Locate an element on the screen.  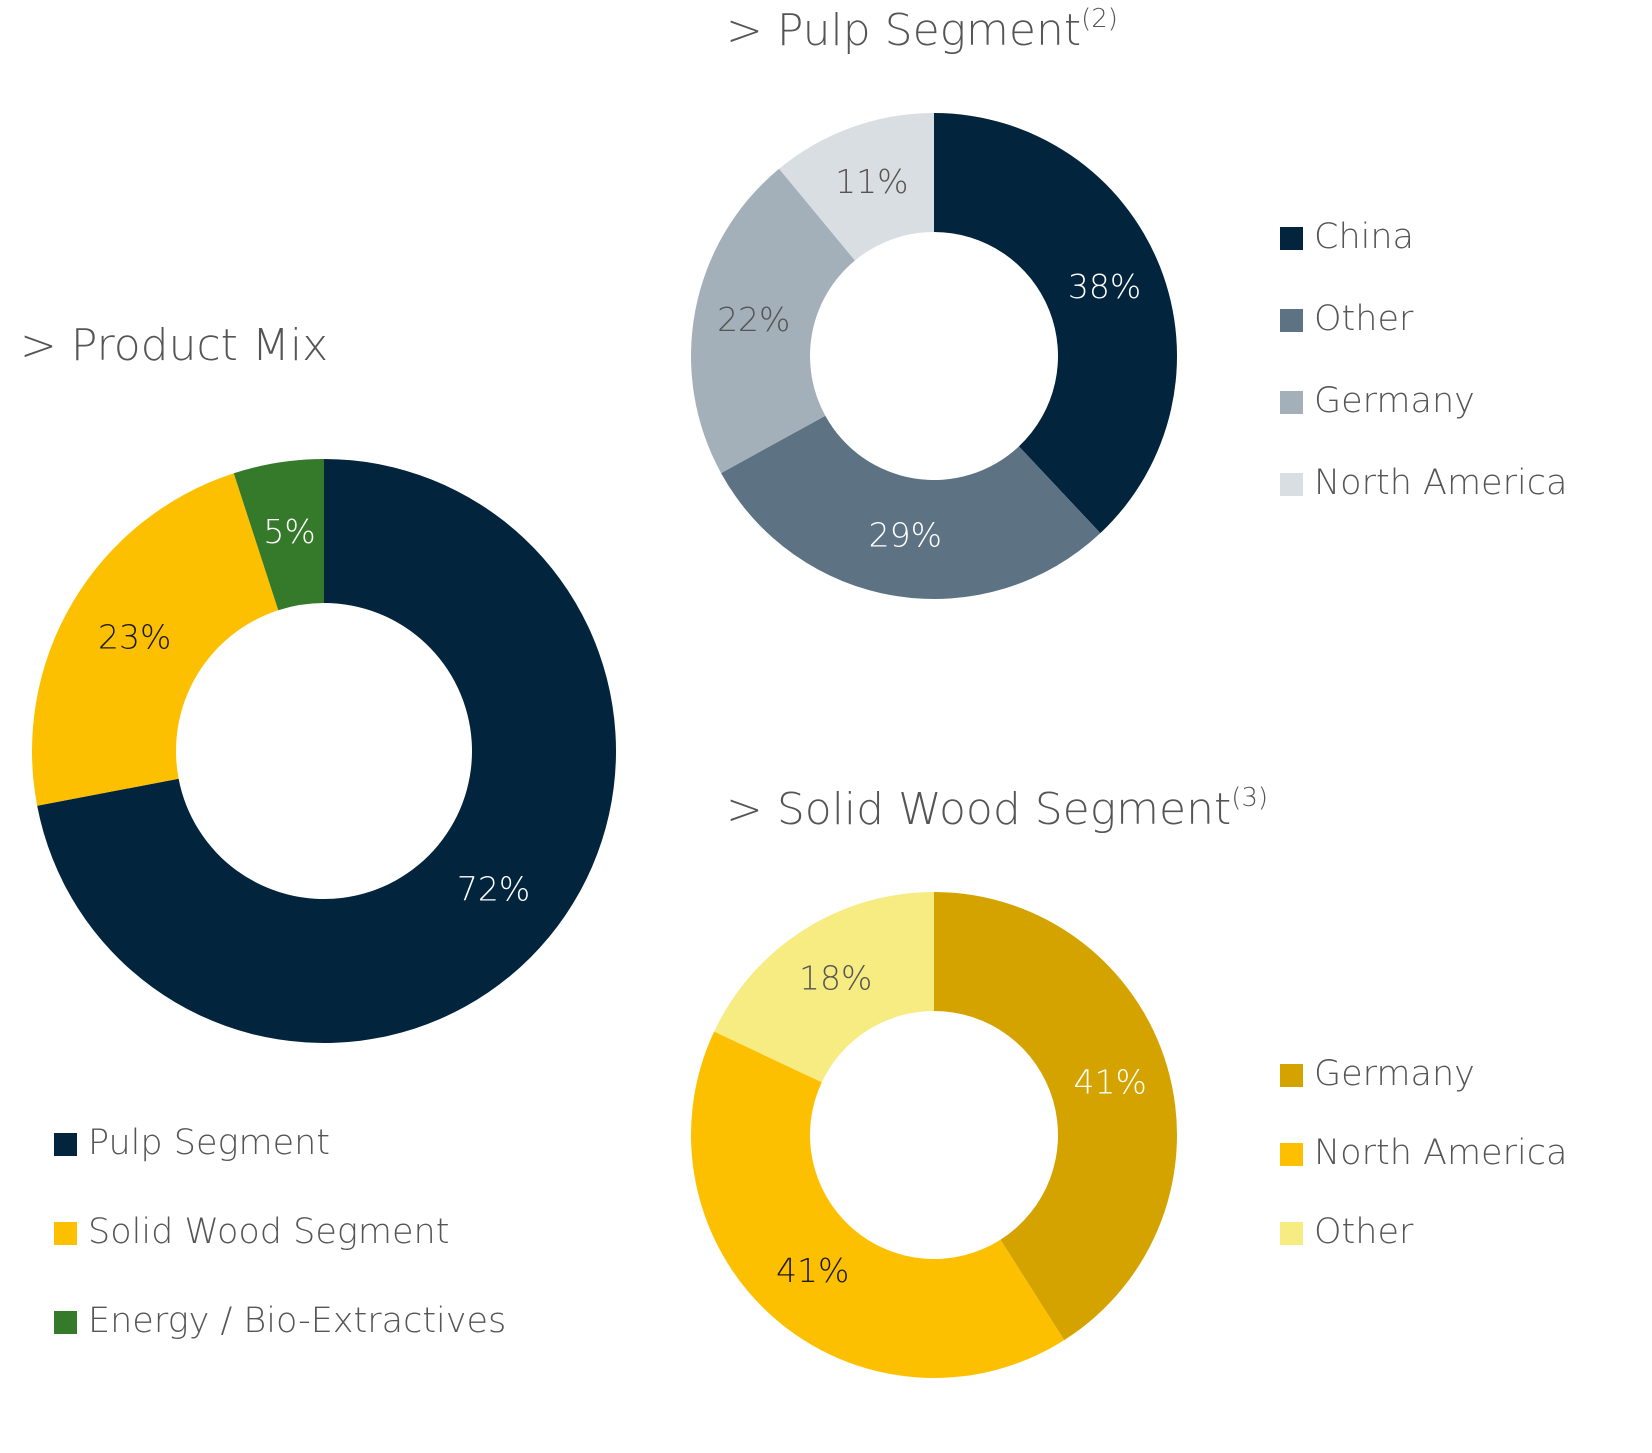
chart-title: > Pulp Segment(2) is located at coordinates (922, 30).